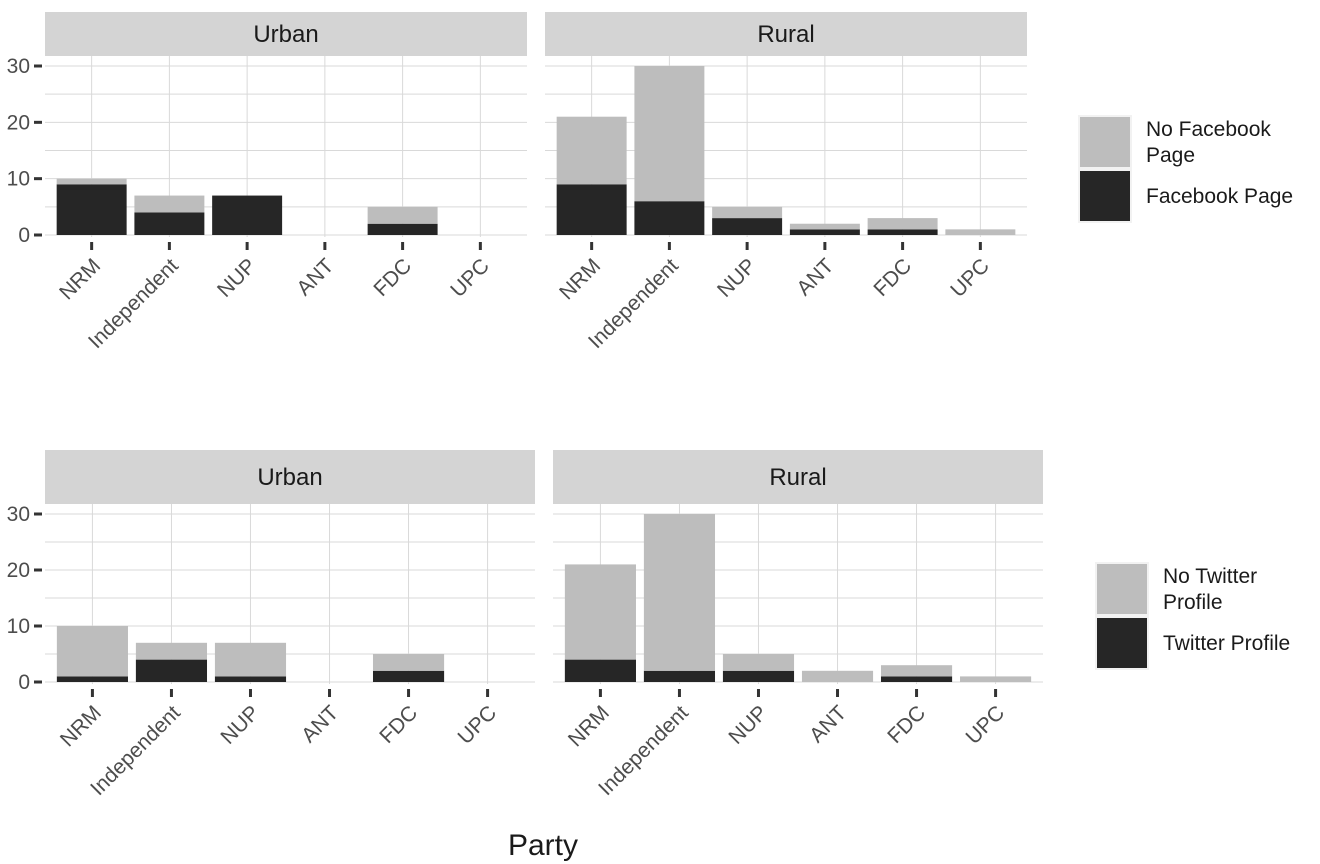 This screenshot has width=1320, height=864. What do you see at coordinates (1193, 602) in the screenshot?
I see `legend-label: Profile` at bounding box center [1193, 602].